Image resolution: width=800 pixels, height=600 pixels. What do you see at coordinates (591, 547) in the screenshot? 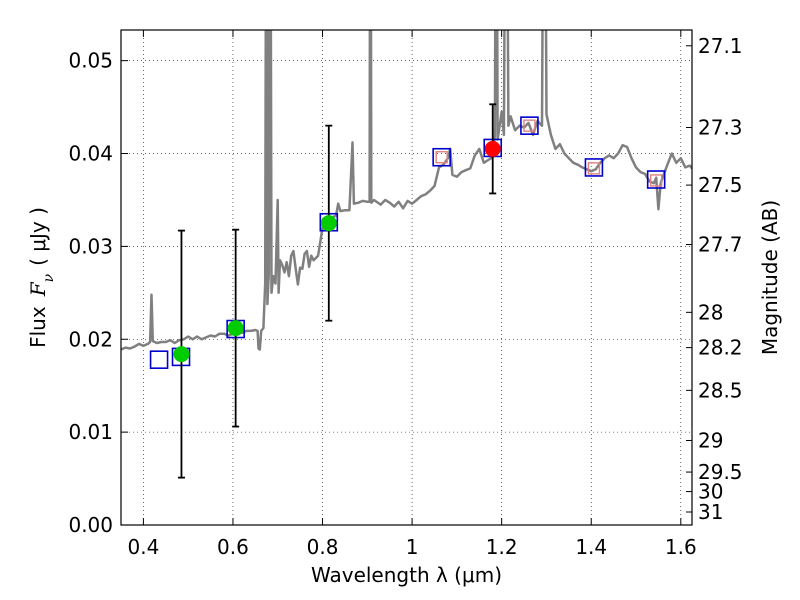
I see `x-tick-label: 1.4` at bounding box center [591, 547].